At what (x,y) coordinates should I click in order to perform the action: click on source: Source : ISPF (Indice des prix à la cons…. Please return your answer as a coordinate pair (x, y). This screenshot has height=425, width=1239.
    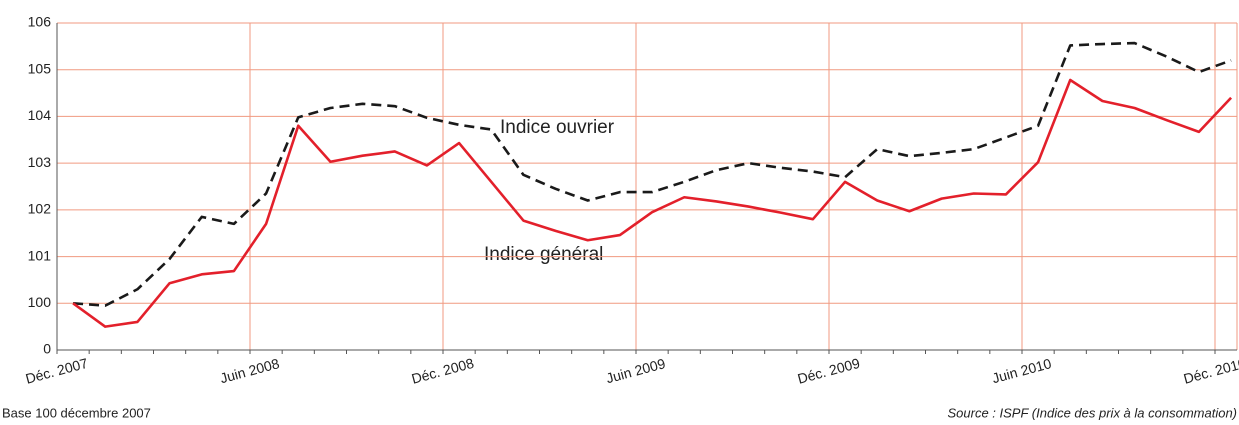
    Looking at the image, I should click on (1093, 412).